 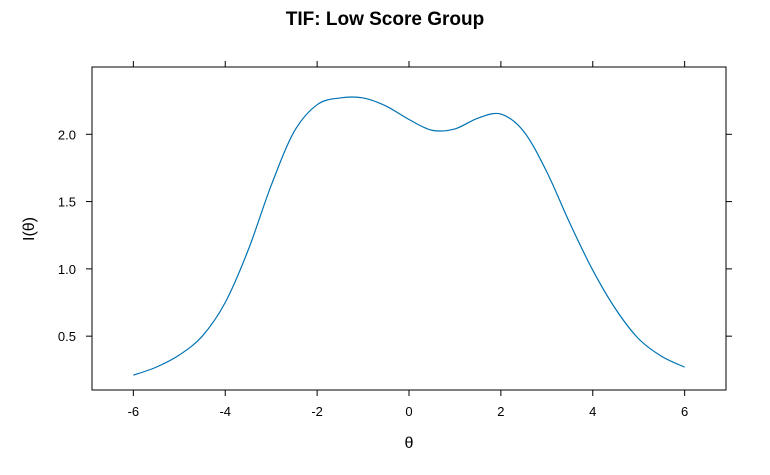 I want to click on y-axis-right-ticks, so click(x=729, y=235).